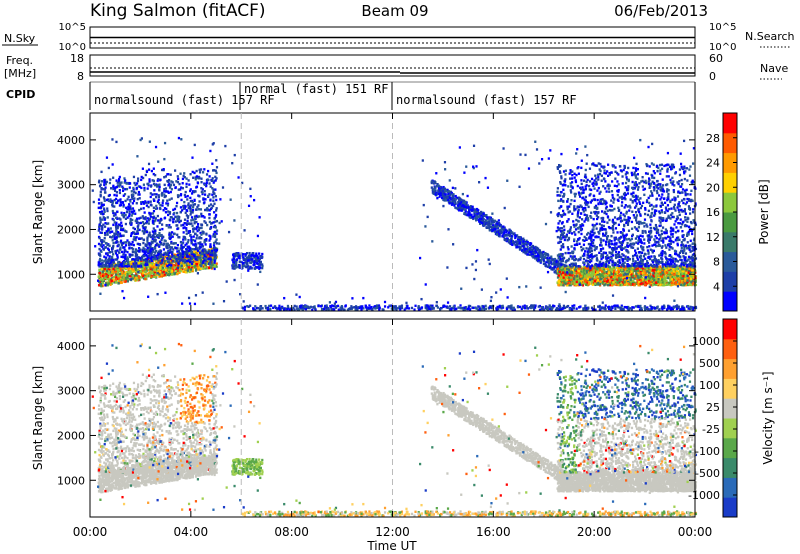 This screenshot has width=800, height=554. I want to click on freq-tick-lo: 8, so click(80, 76).